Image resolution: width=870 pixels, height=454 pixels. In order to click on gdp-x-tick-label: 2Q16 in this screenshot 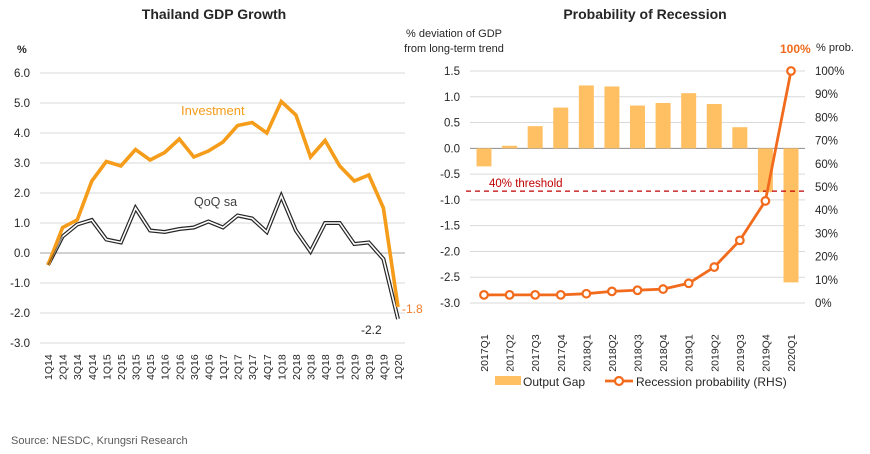, I will do `click(180, 367)`.